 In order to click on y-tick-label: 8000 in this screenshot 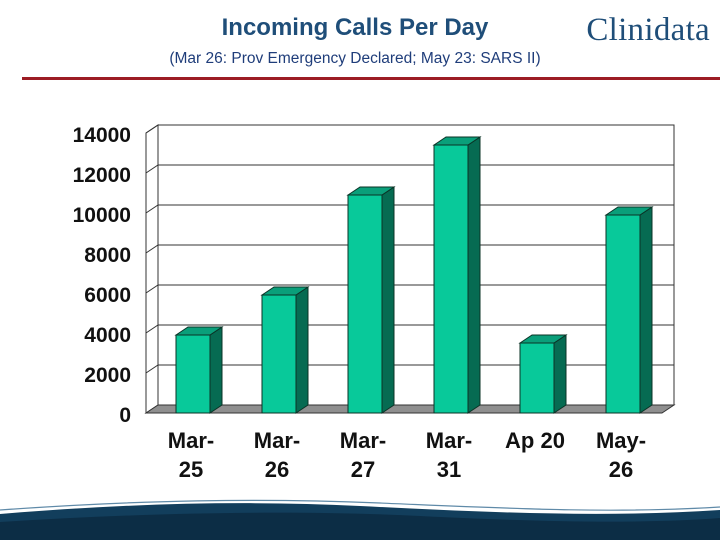, I will do `click(107, 255)`.